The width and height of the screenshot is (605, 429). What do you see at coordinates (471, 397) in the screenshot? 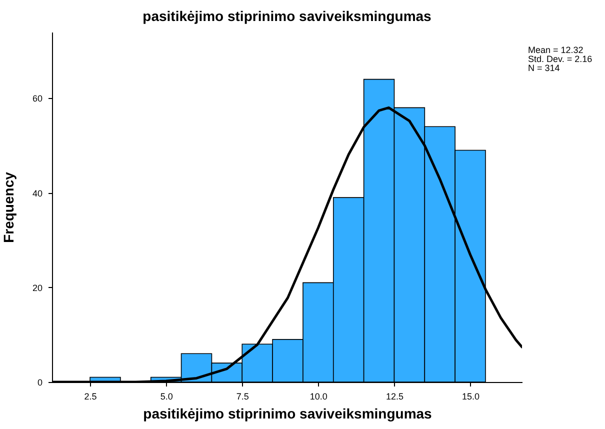
I see `x-tick-label: 15.0` at bounding box center [471, 397].